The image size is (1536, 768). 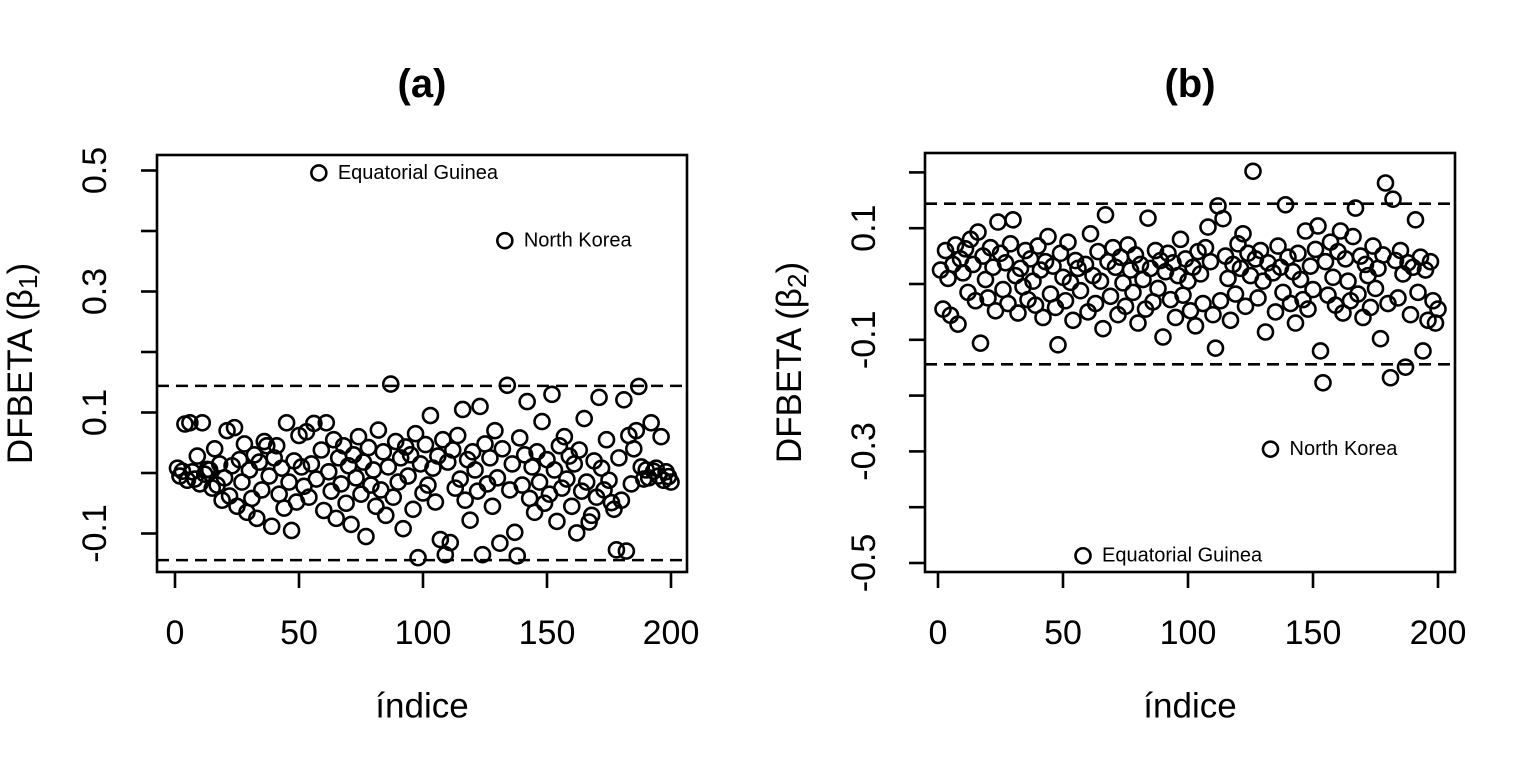 I want to click on y-tick-label: -0.3, so click(x=864, y=451).